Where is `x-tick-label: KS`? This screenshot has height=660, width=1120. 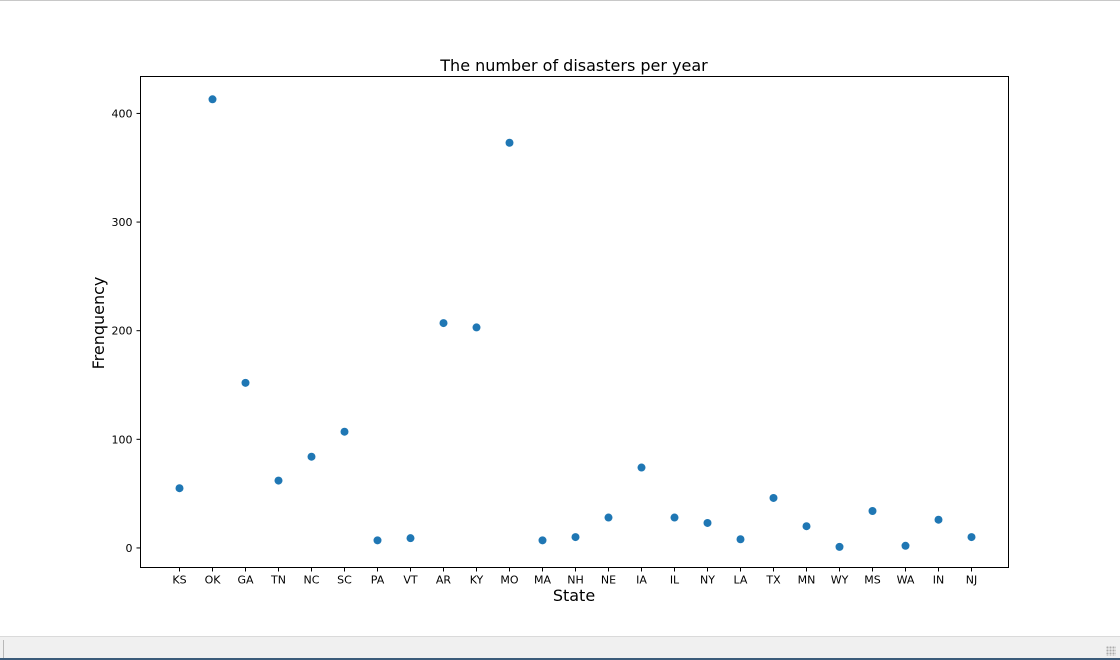 x-tick-label: KS is located at coordinates (179, 580).